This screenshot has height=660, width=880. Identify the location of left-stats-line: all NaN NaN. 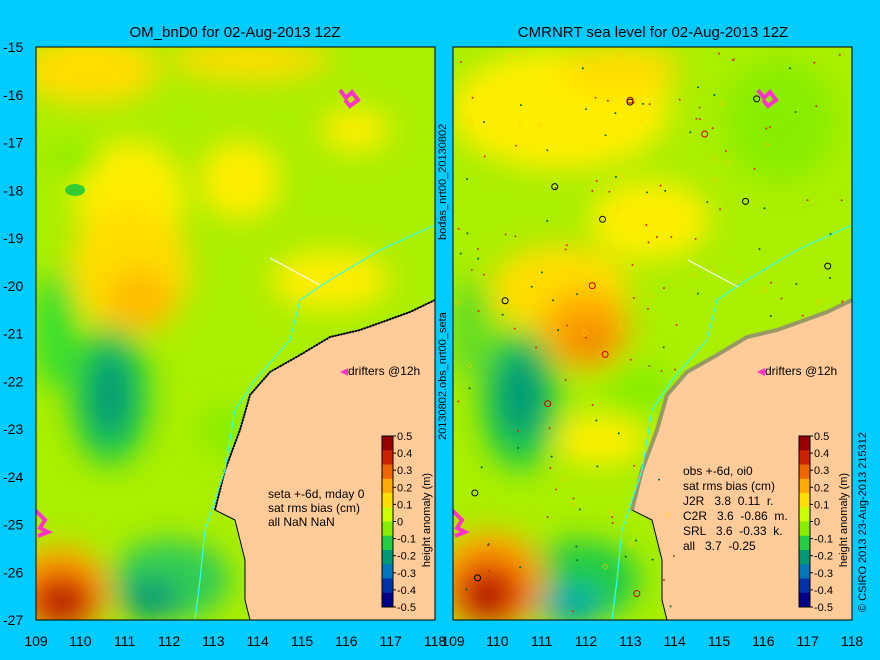
(301, 522).